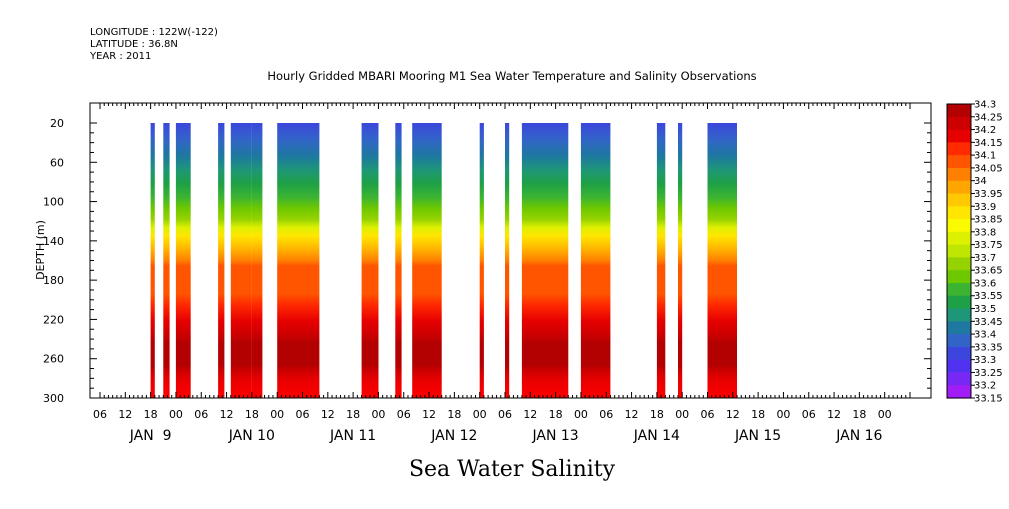 This screenshot has width=1009, height=509. I want to click on colorbar-label: 33.75, so click(988, 245).